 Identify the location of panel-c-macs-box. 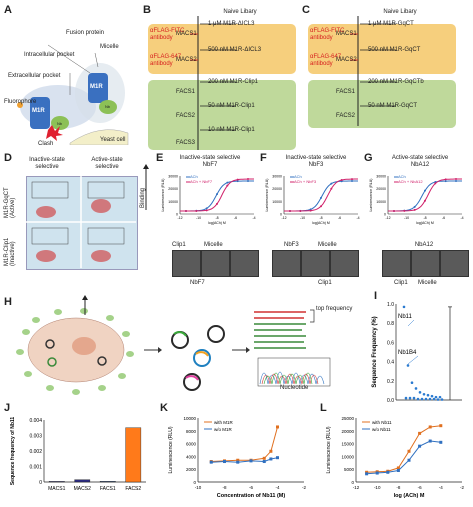
(382, 49).